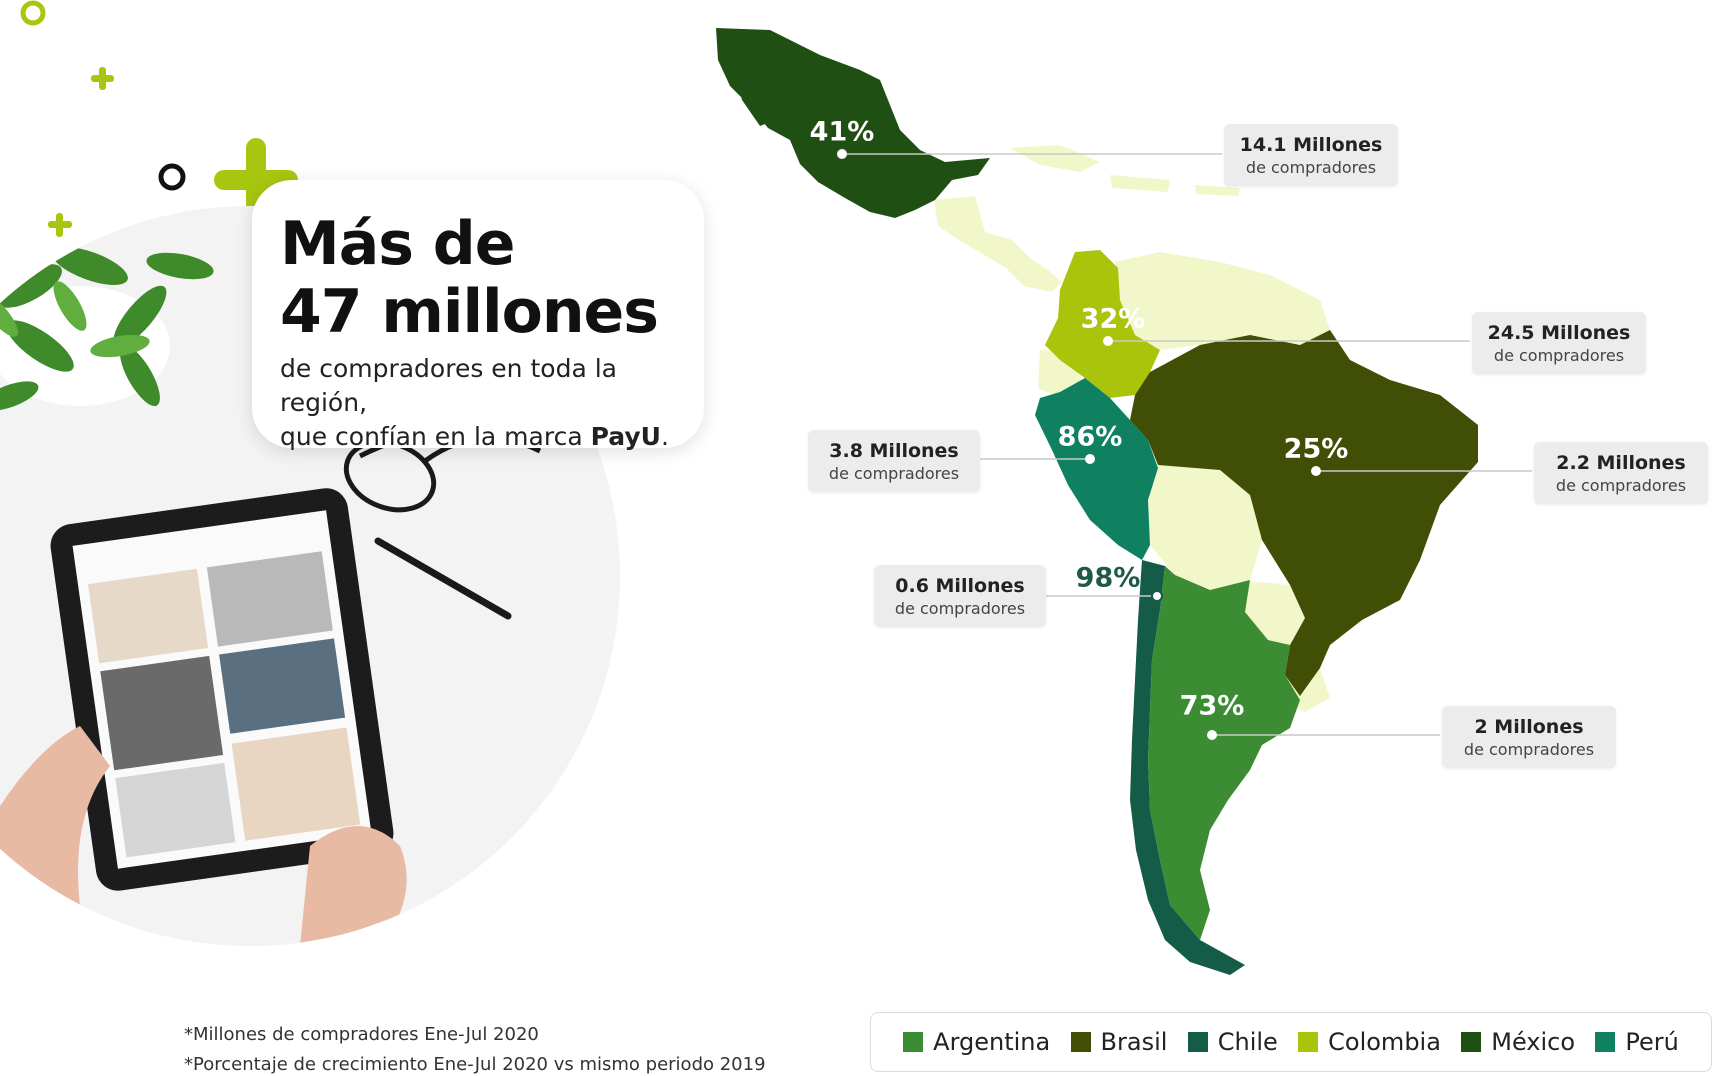 This screenshot has width=1717, height=1076. I want to click on country-mexico, so click(853, 123).